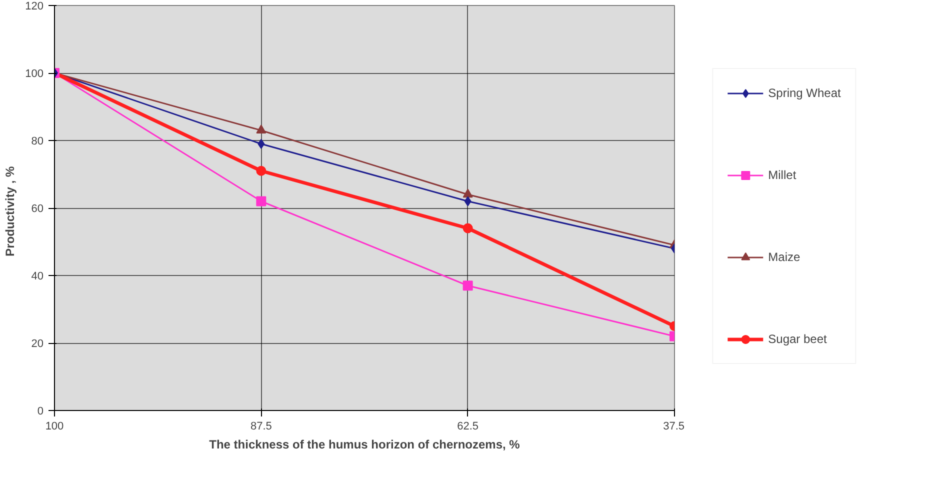 This screenshot has height=491, width=933. I want to click on y-tick-label: 60, so click(37, 209).